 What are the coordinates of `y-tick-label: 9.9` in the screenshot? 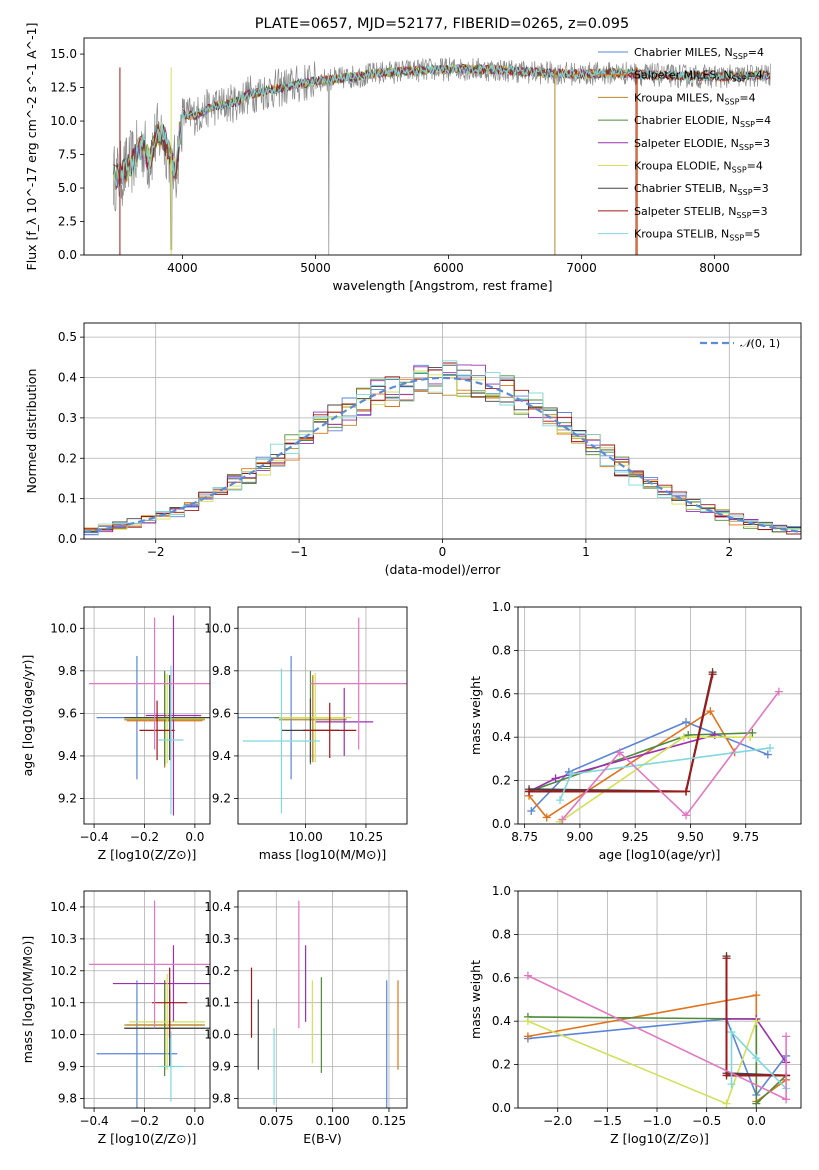 It's located at (67, 1067).